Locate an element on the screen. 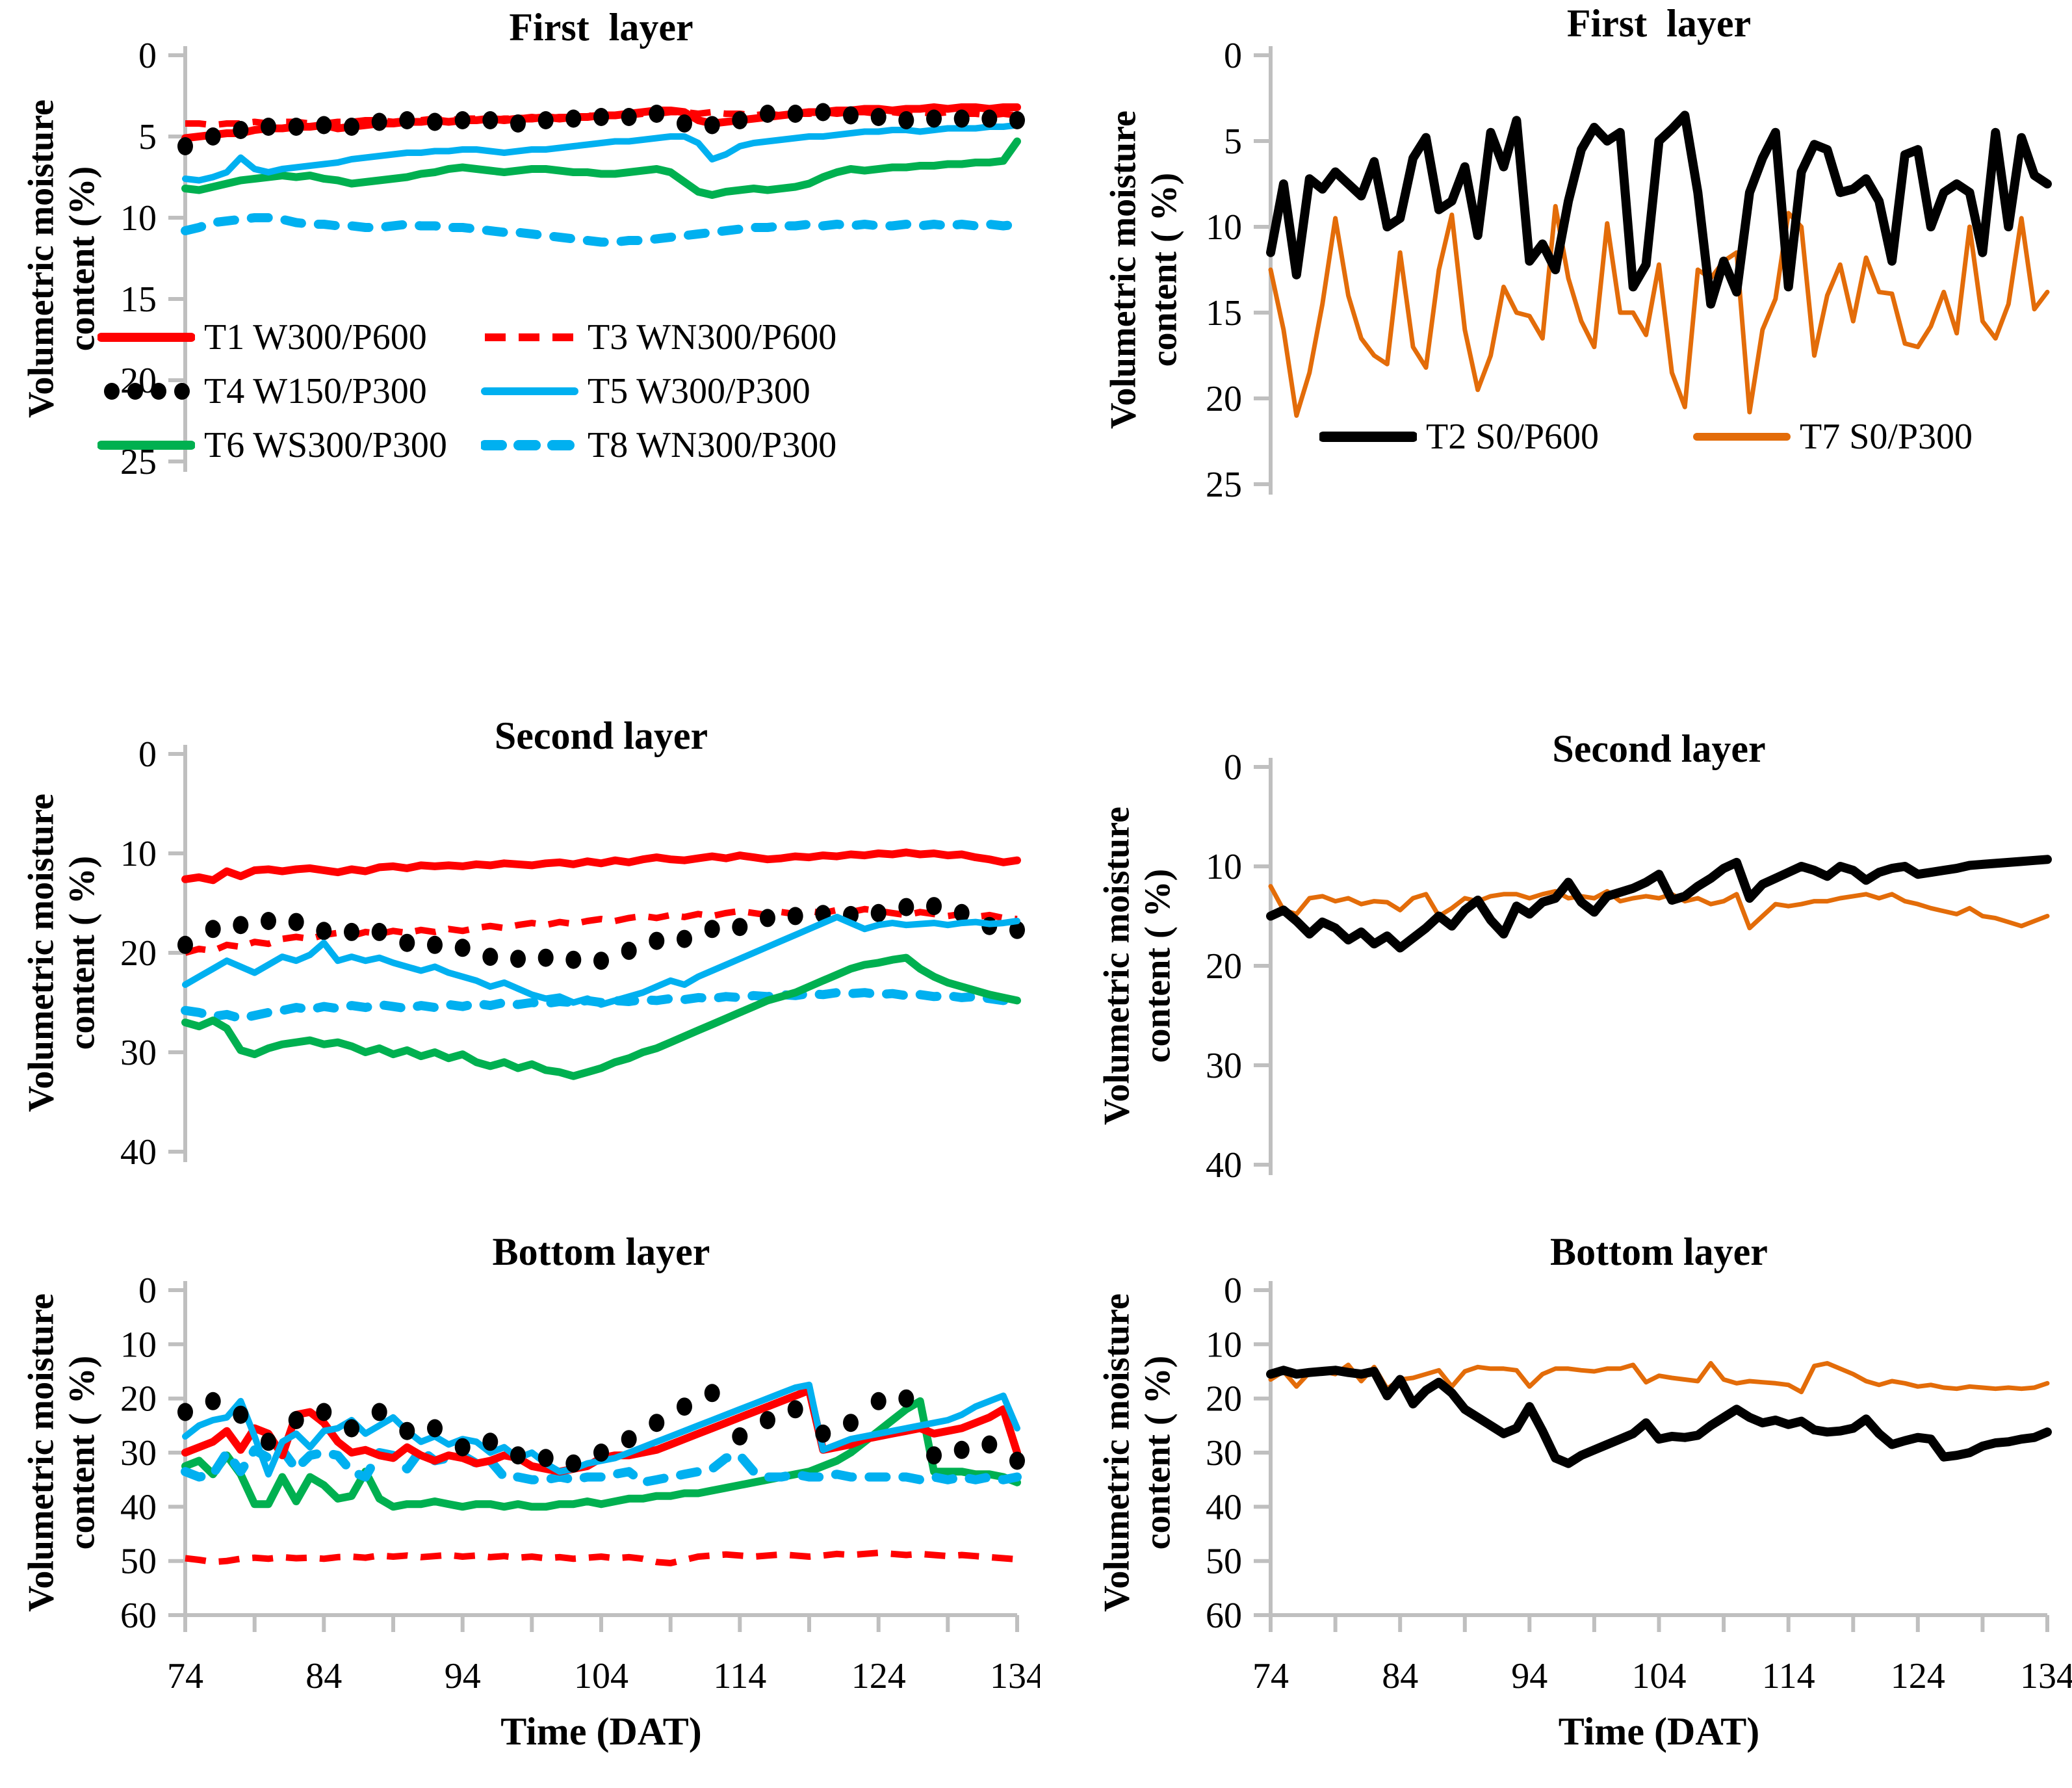 The image size is (2072, 1788). legend-label: T6 WS300/P300 is located at coordinates (325, 445).